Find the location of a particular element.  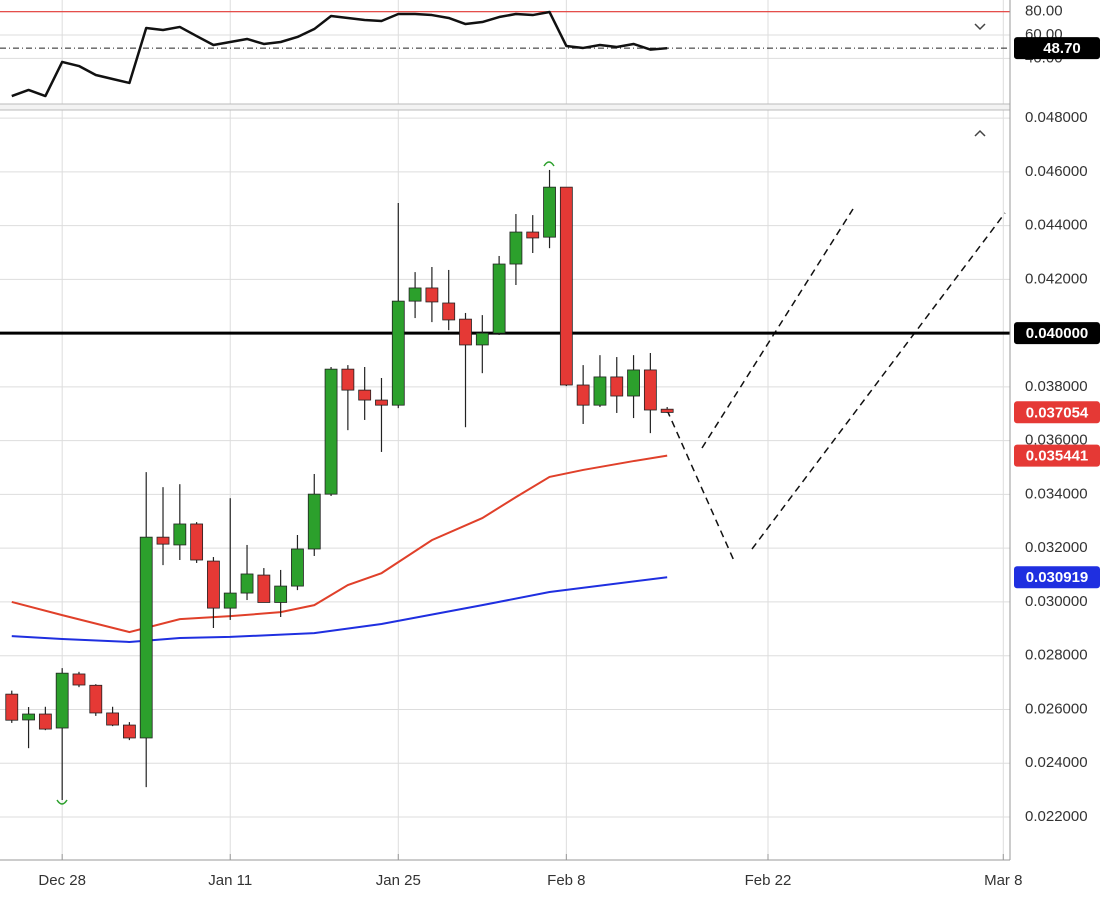

y-tick-label: 0.026000 is located at coordinates (1056, 708).